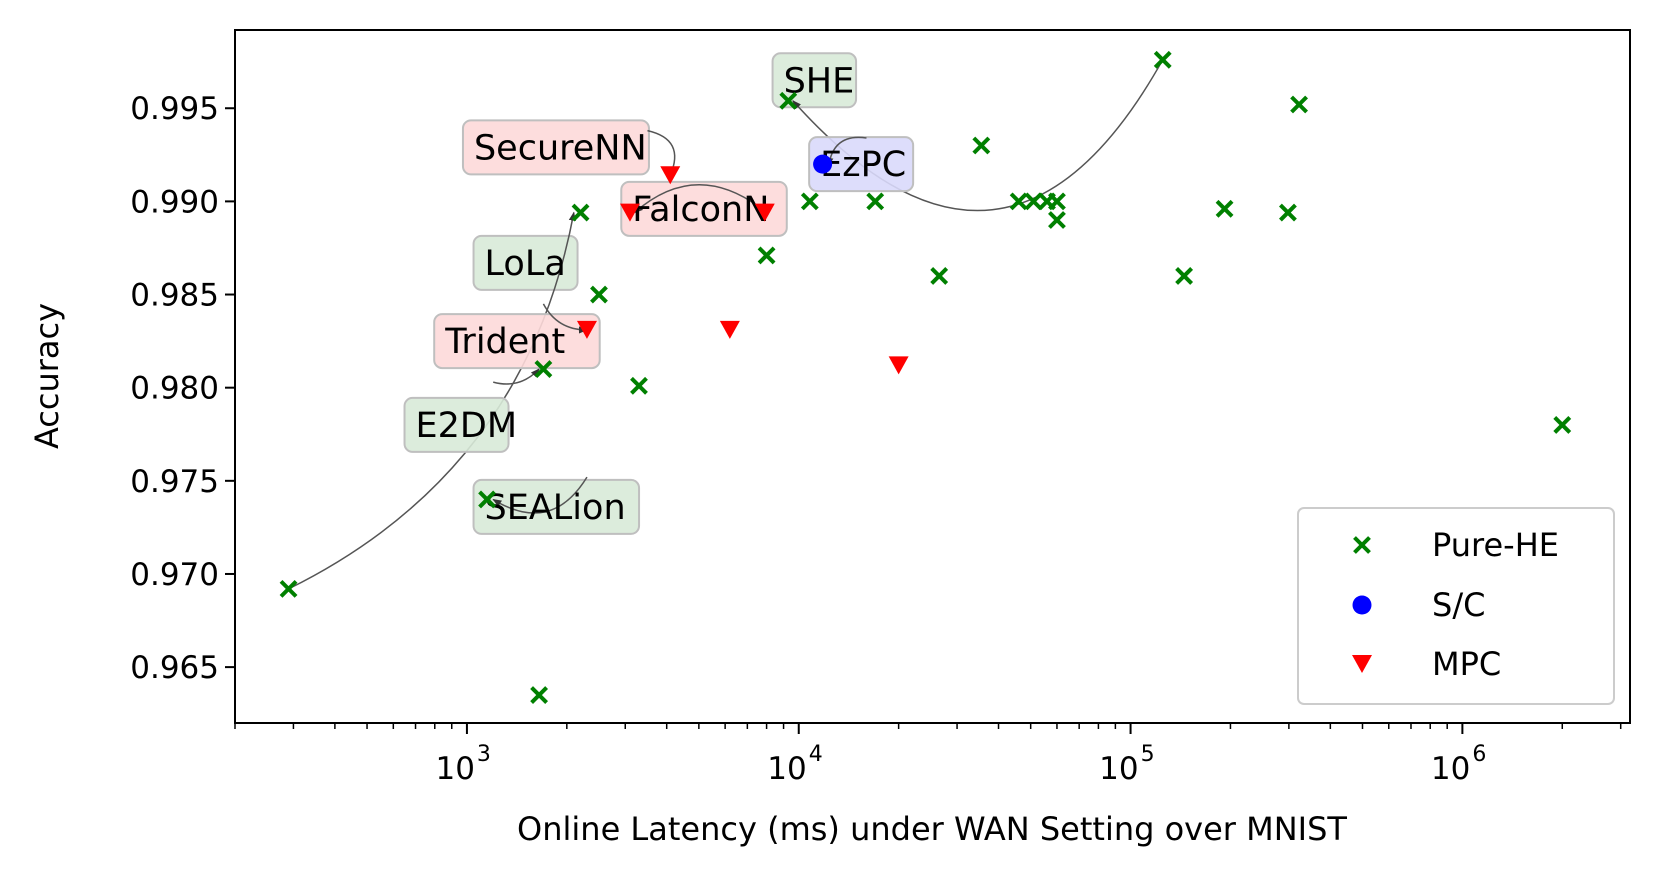  Describe the element at coordinates (1466, 664) in the screenshot. I see `legend-label-mpc: MPC` at that location.